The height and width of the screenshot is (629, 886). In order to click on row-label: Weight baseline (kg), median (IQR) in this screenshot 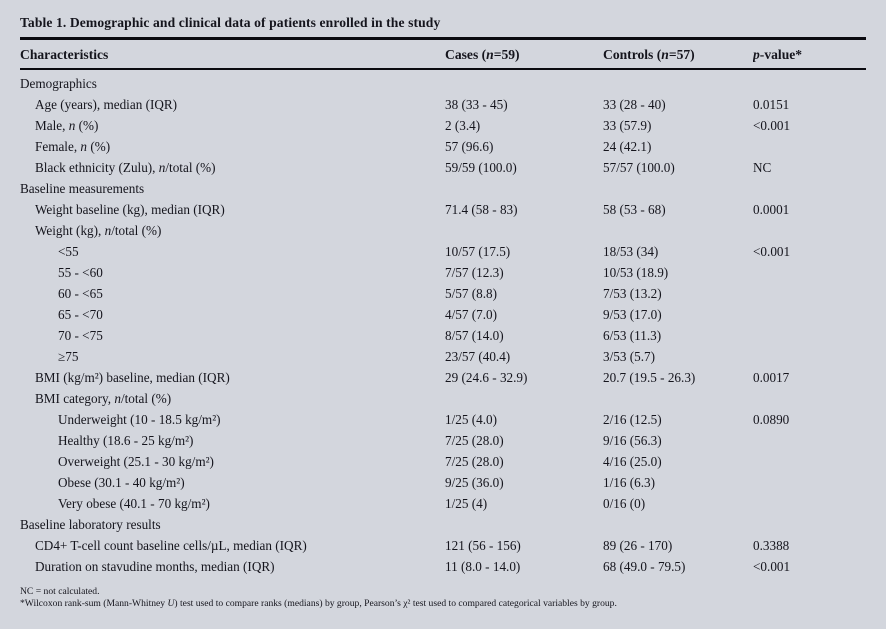, I will do `click(130, 209)`.